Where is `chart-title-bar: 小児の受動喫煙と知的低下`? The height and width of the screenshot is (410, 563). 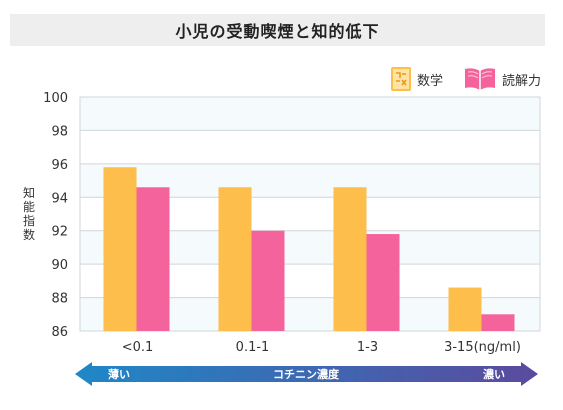
chart-title-bar: 小児の受動喫煙と知的低下 is located at coordinates (277, 30).